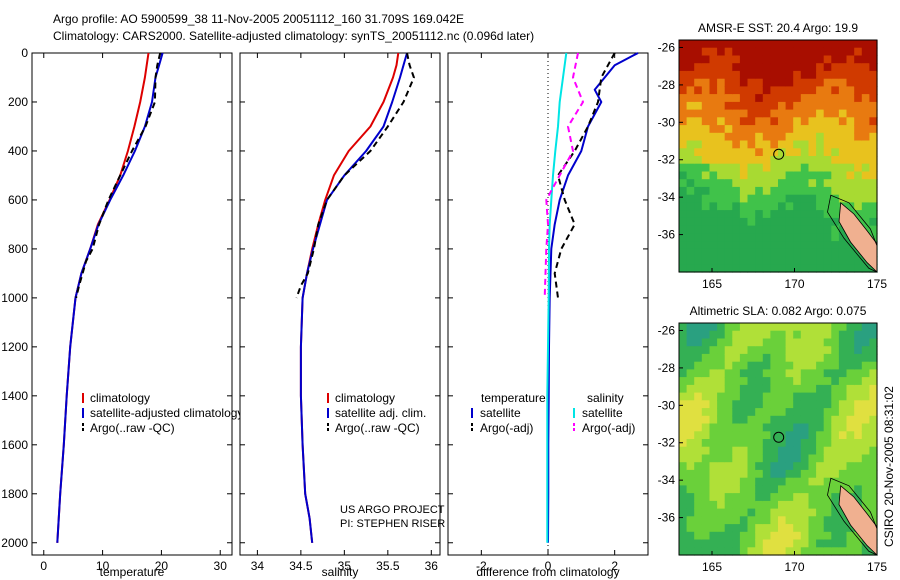 This screenshot has width=900, height=580. I want to click on sla-ytick-label: -28, so click(667, 368).